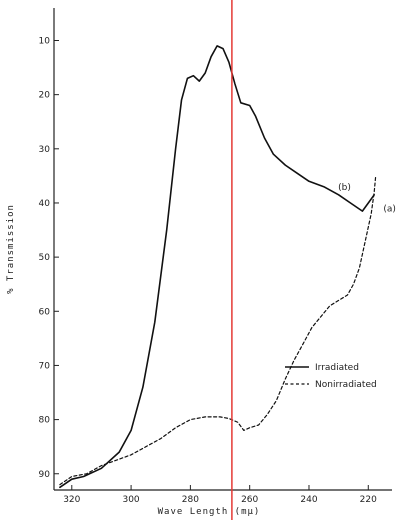  I want to click on x-axis-title: Wave Length (mμ), so click(209, 512).